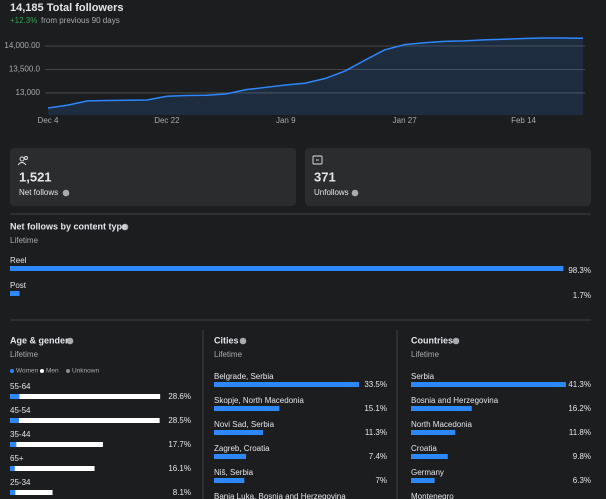 The height and width of the screenshot is (499, 606). What do you see at coordinates (35, 176) in the screenshot?
I see `card-value: 1,521` at bounding box center [35, 176].